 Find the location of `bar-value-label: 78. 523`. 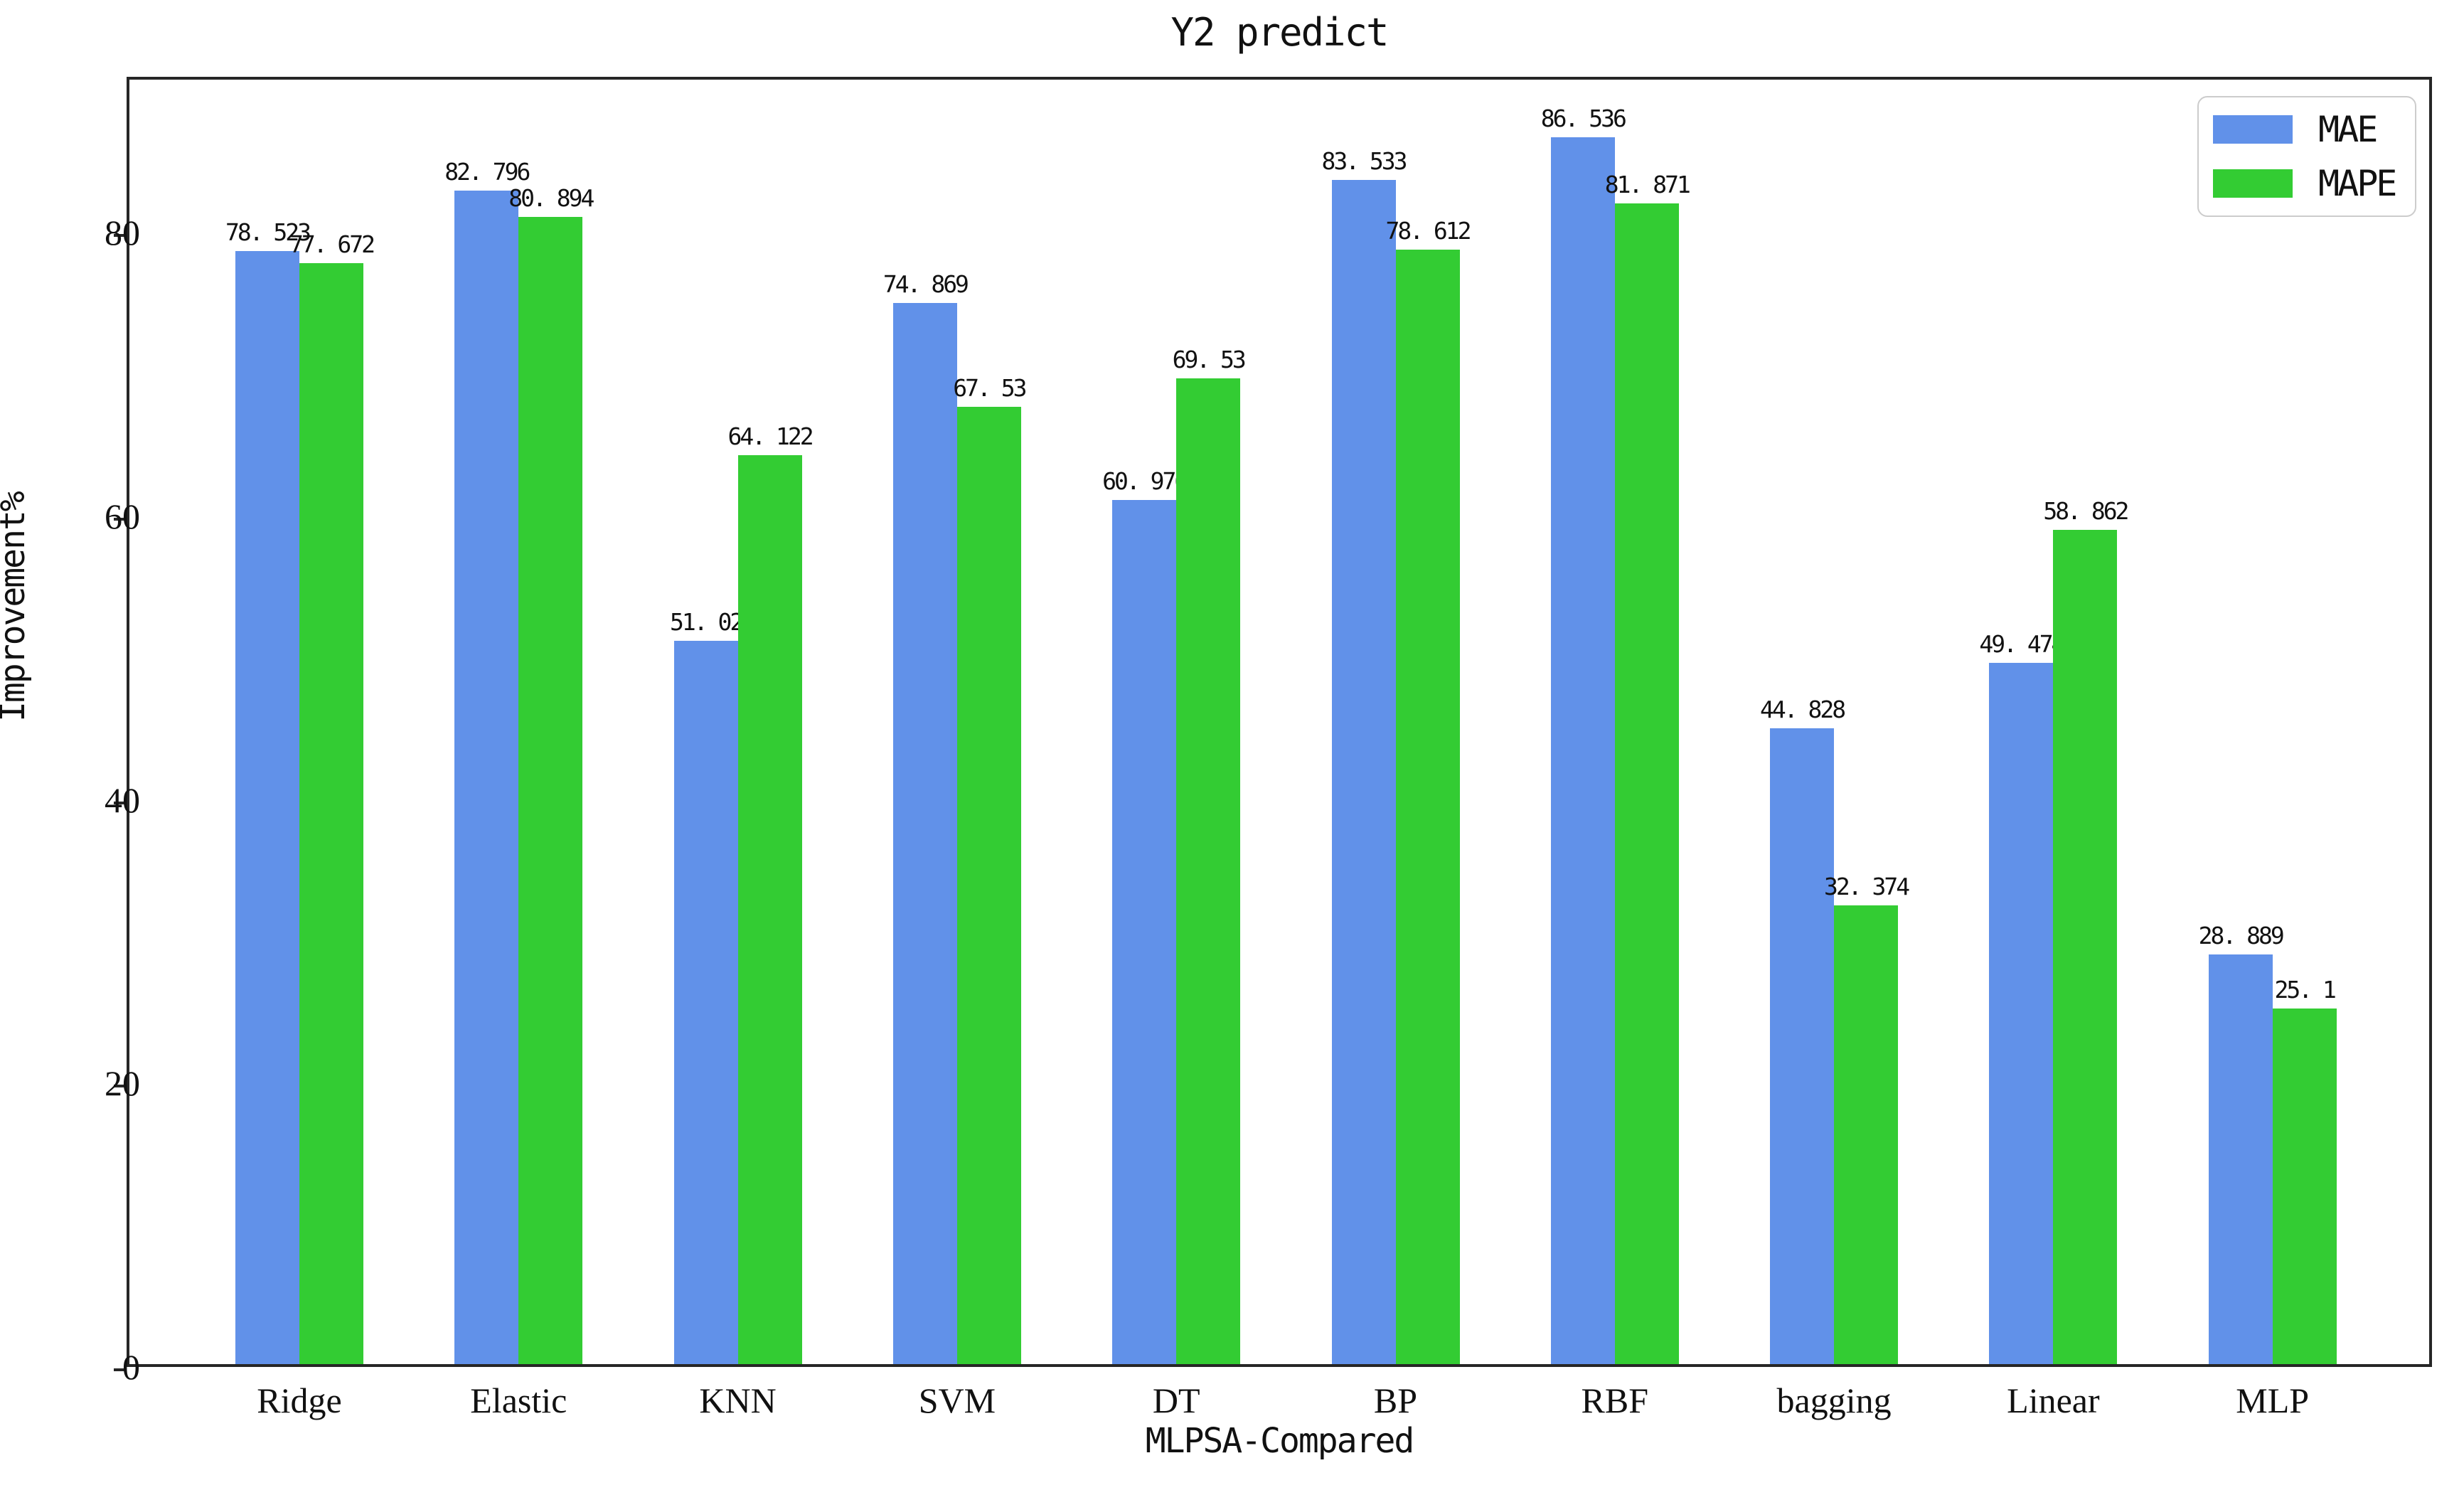

bar-value-label: 78. 523 is located at coordinates (268, 232).